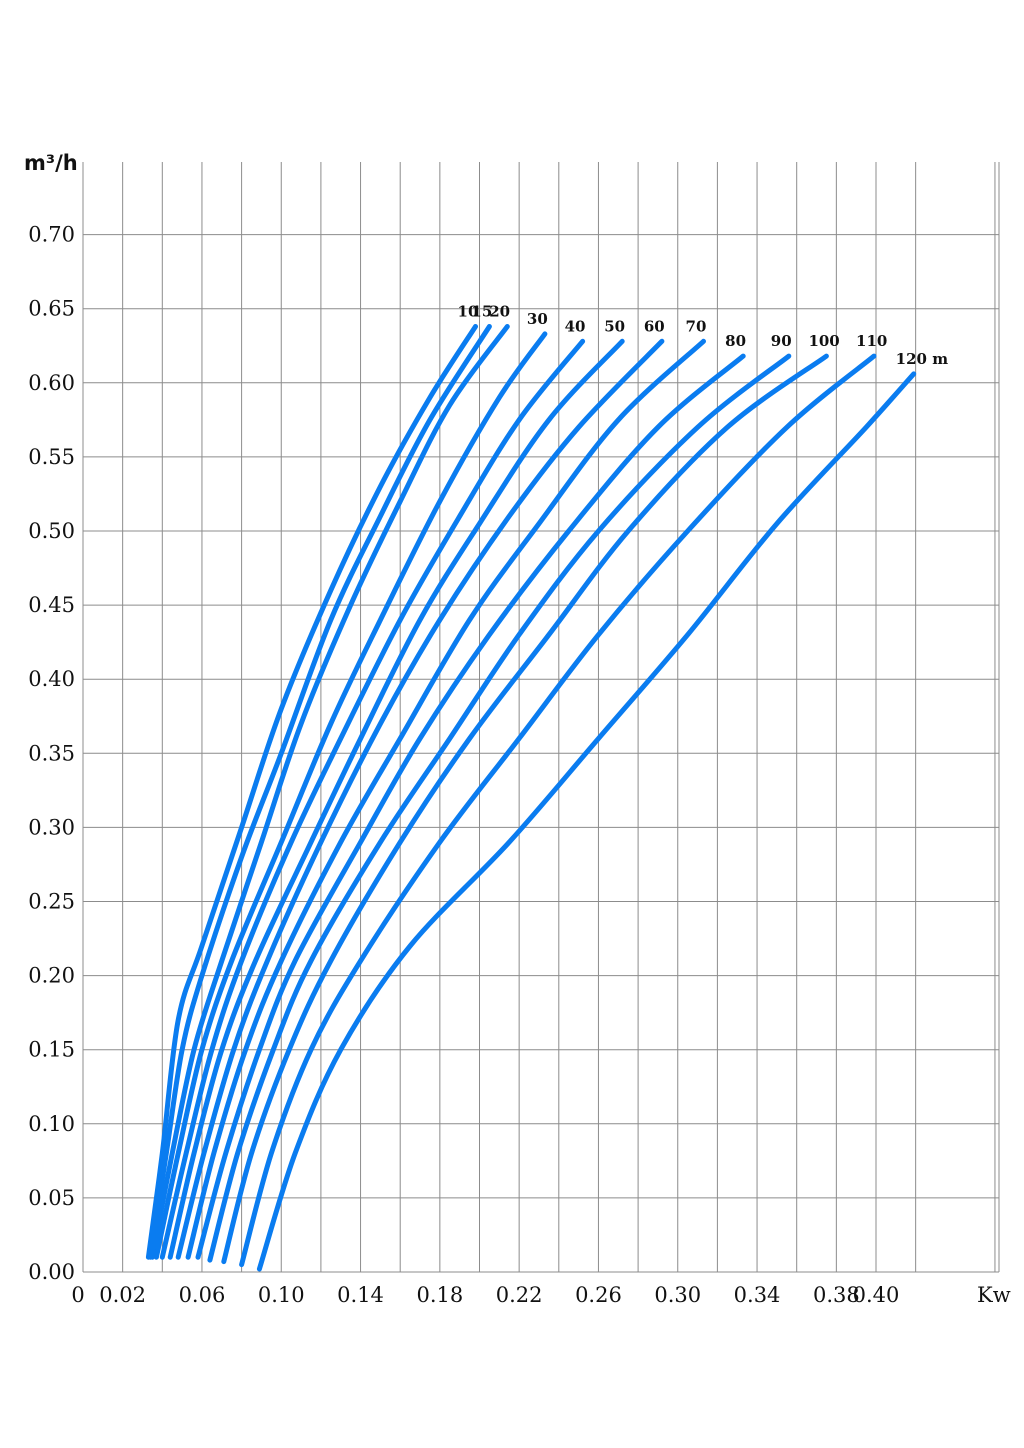 The width and height of the screenshot is (1024, 1448). Describe the element at coordinates (77, 1295) in the screenshot. I see `x-tick-label-0: 0` at that location.